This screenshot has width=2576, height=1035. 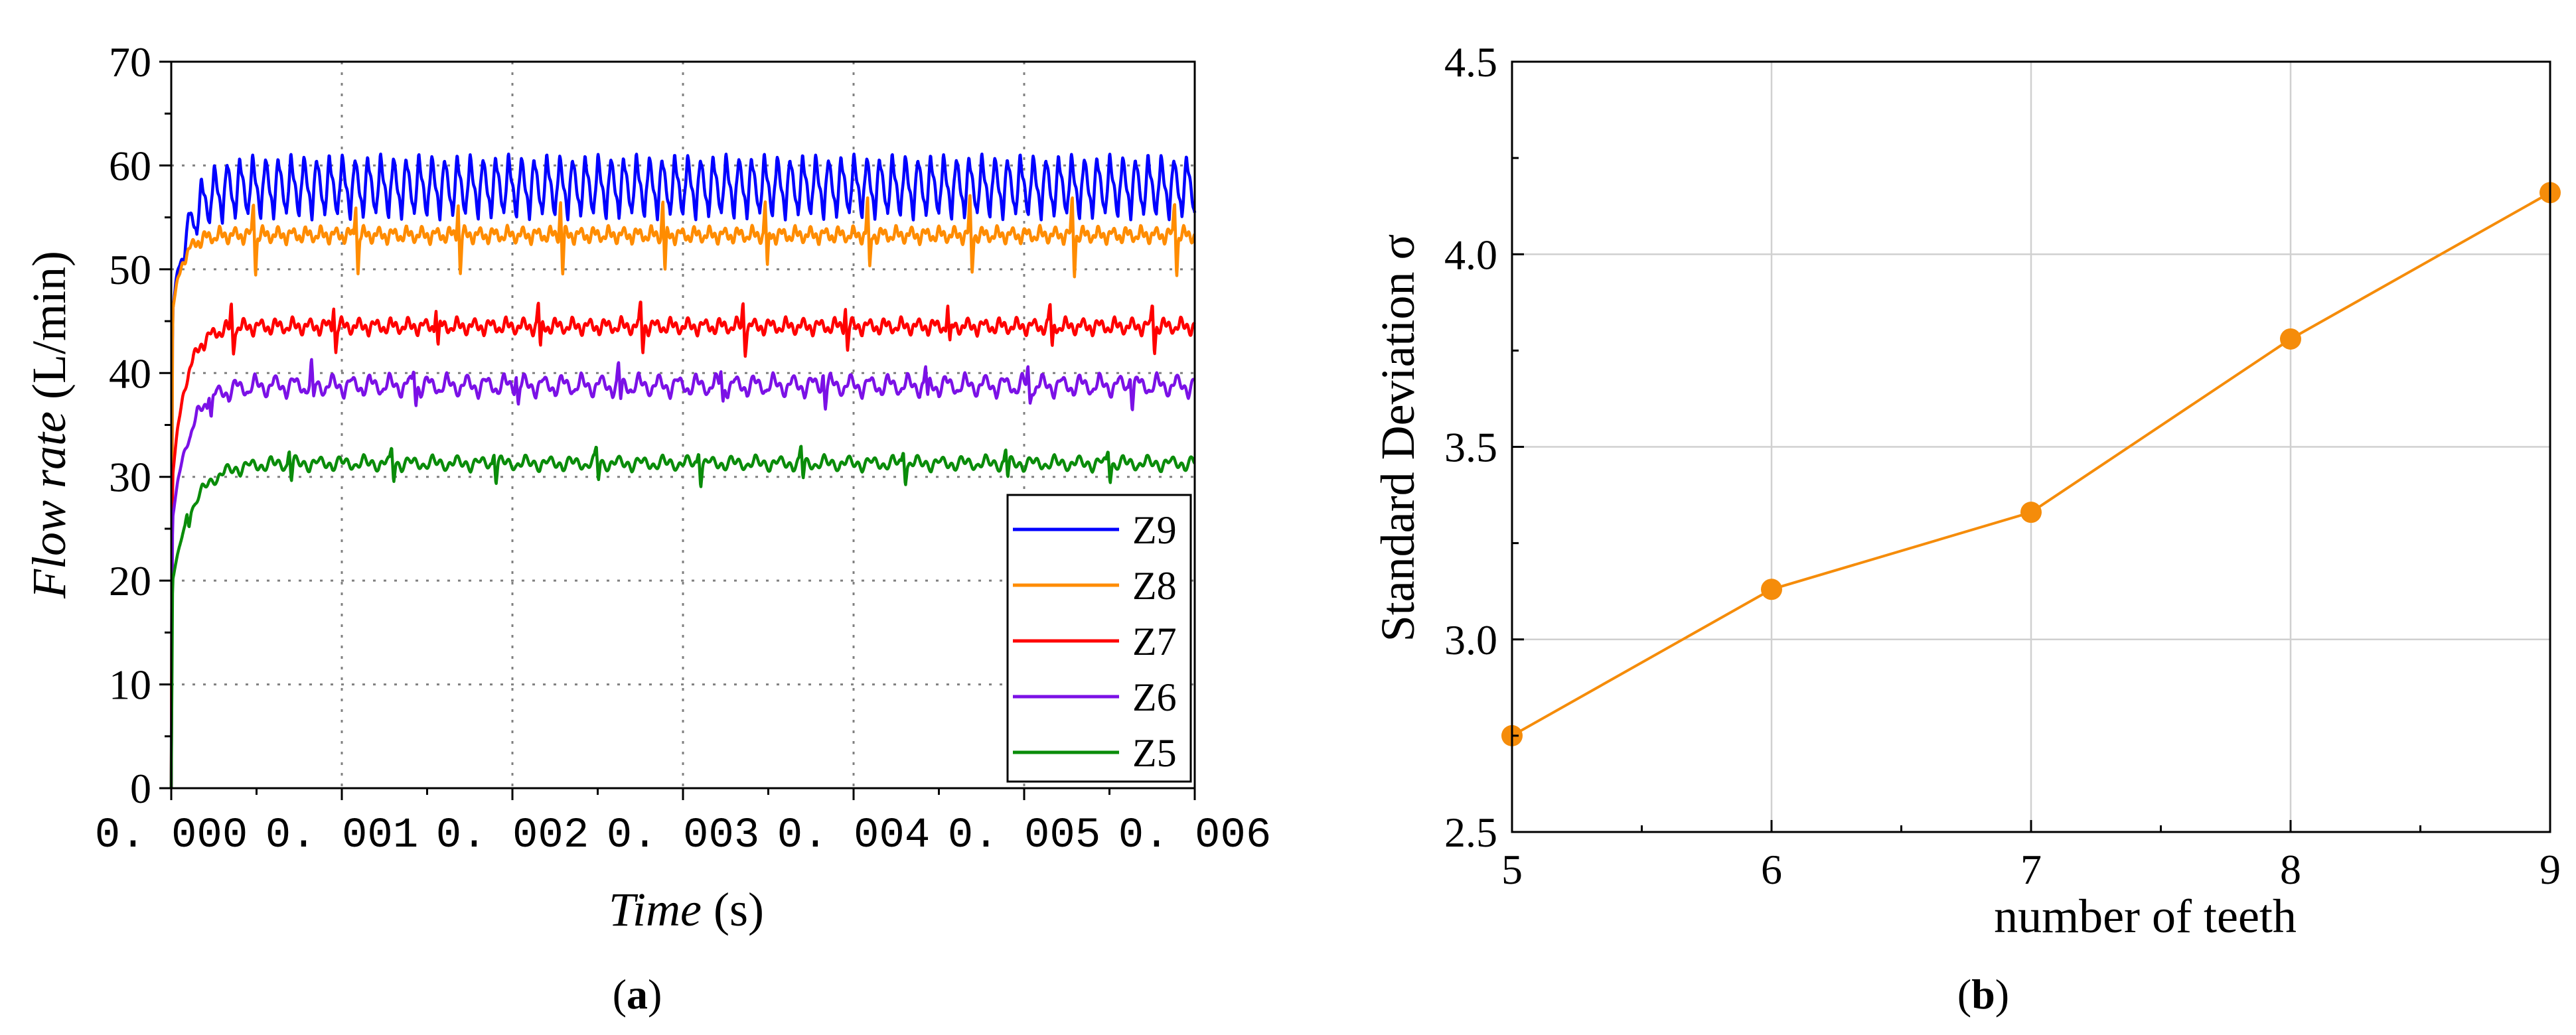 I want to click on panel-a-y-tick-label: 50, so click(x=130, y=269).